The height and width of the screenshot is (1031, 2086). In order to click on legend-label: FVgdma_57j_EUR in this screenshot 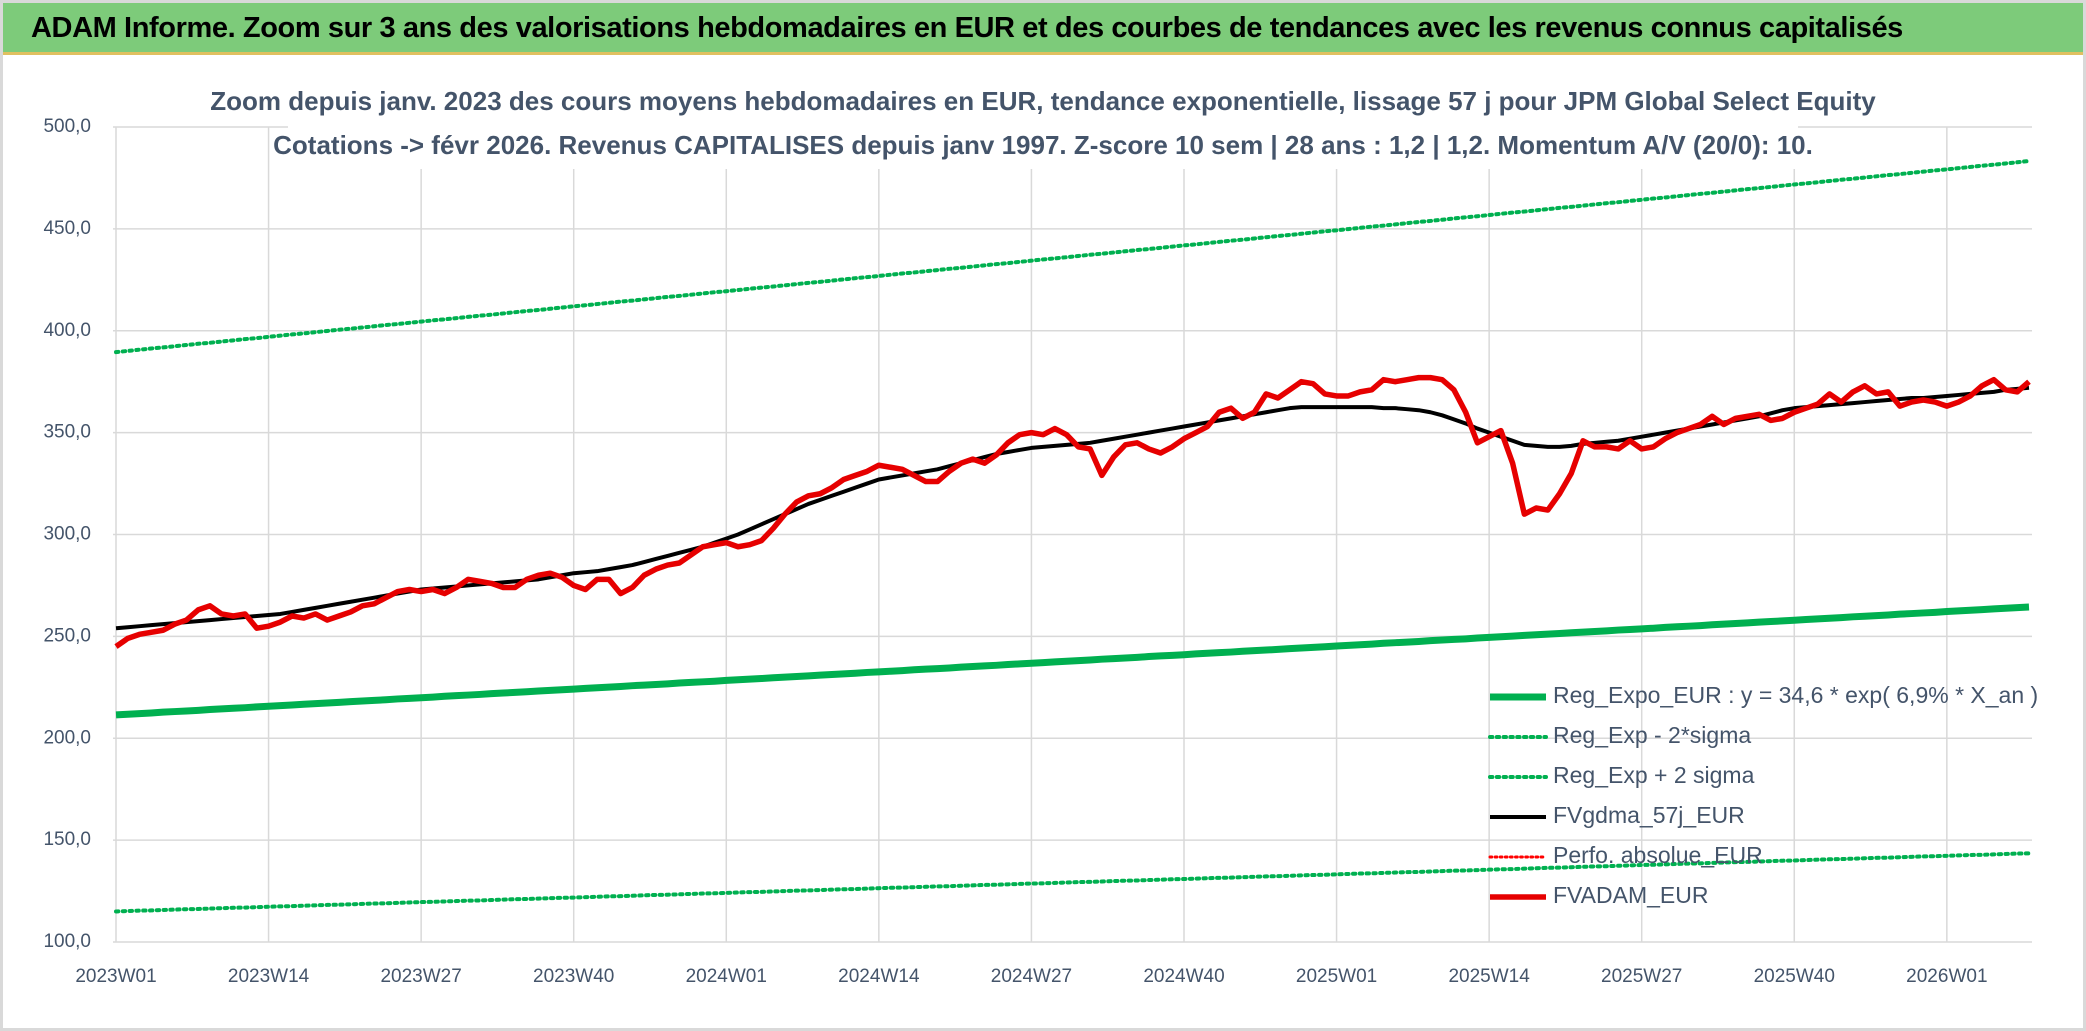, I will do `click(1649, 815)`.